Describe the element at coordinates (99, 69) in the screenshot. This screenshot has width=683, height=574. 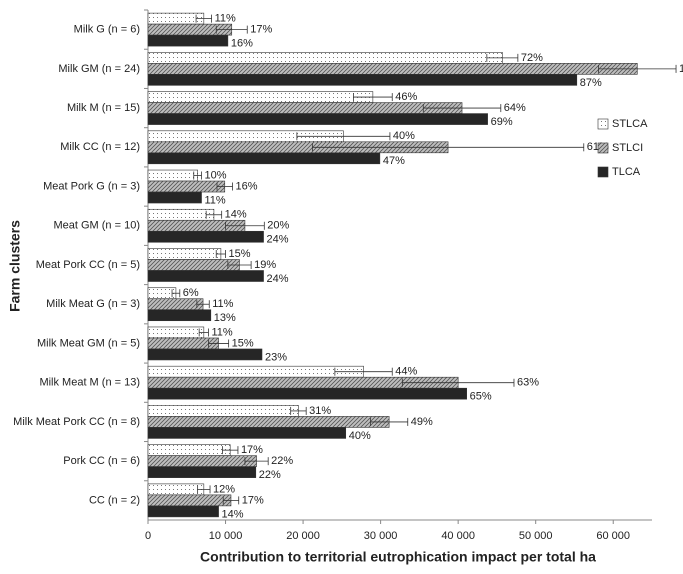
I see `y-tick-label: Milk GM (n = 24)` at that location.